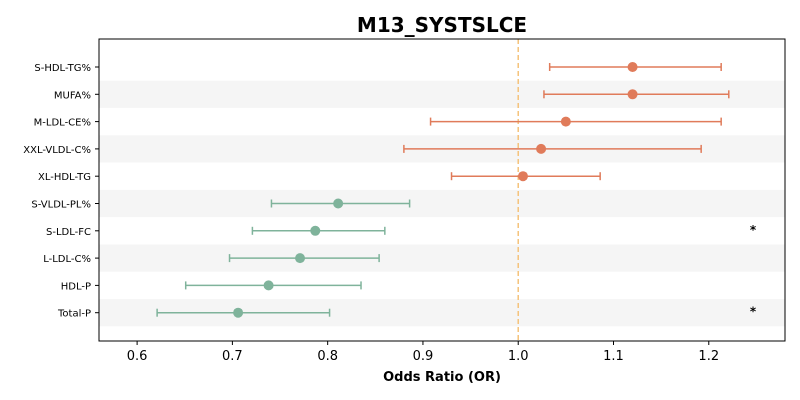 The height and width of the screenshot is (400, 800). What do you see at coordinates (68, 232) in the screenshot?
I see `y-tick-label: S-LDL-FC` at bounding box center [68, 232].